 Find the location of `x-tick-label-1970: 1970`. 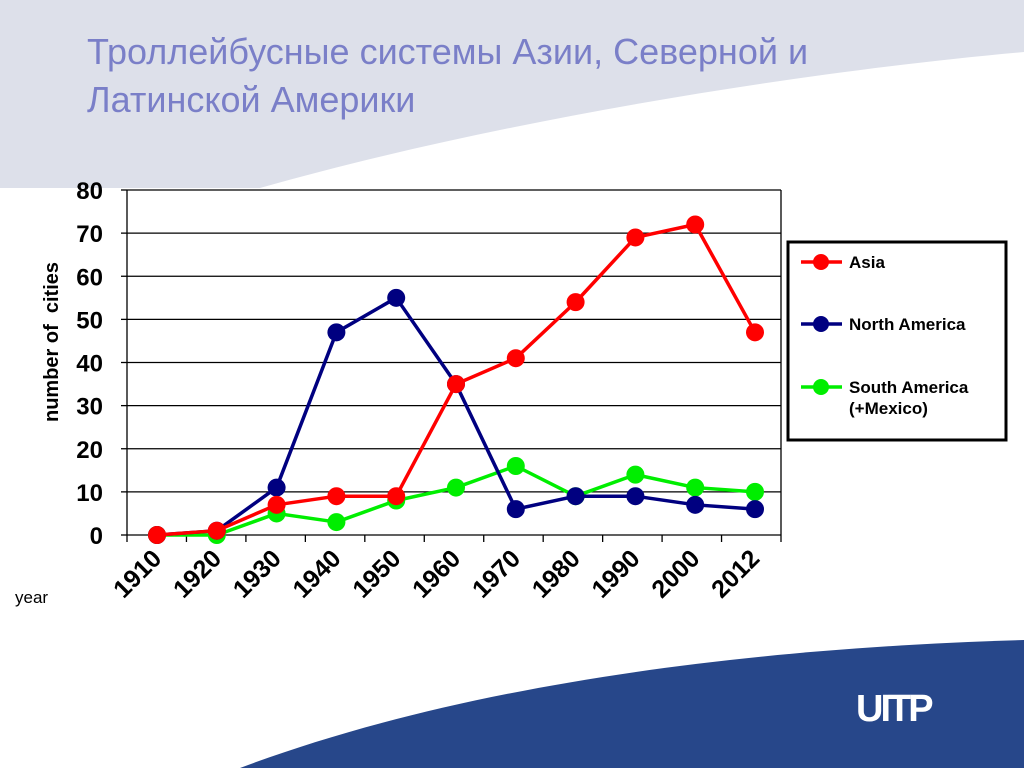

x-tick-label-1970: 1970 is located at coordinates (496, 573).